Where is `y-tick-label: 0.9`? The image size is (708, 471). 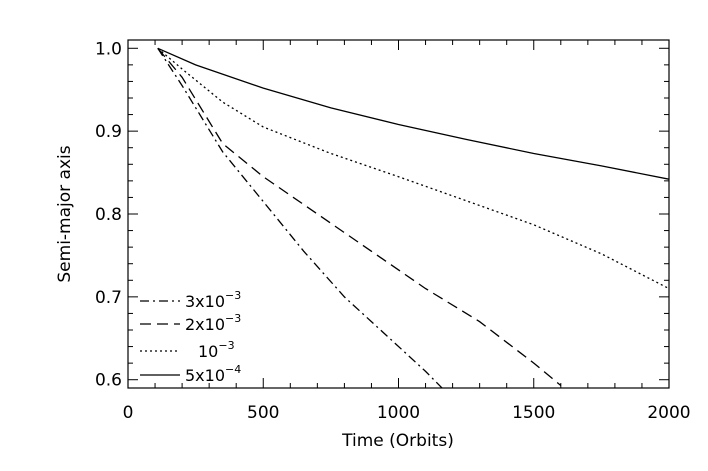 y-tick-label: 0.9 is located at coordinates (108, 132).